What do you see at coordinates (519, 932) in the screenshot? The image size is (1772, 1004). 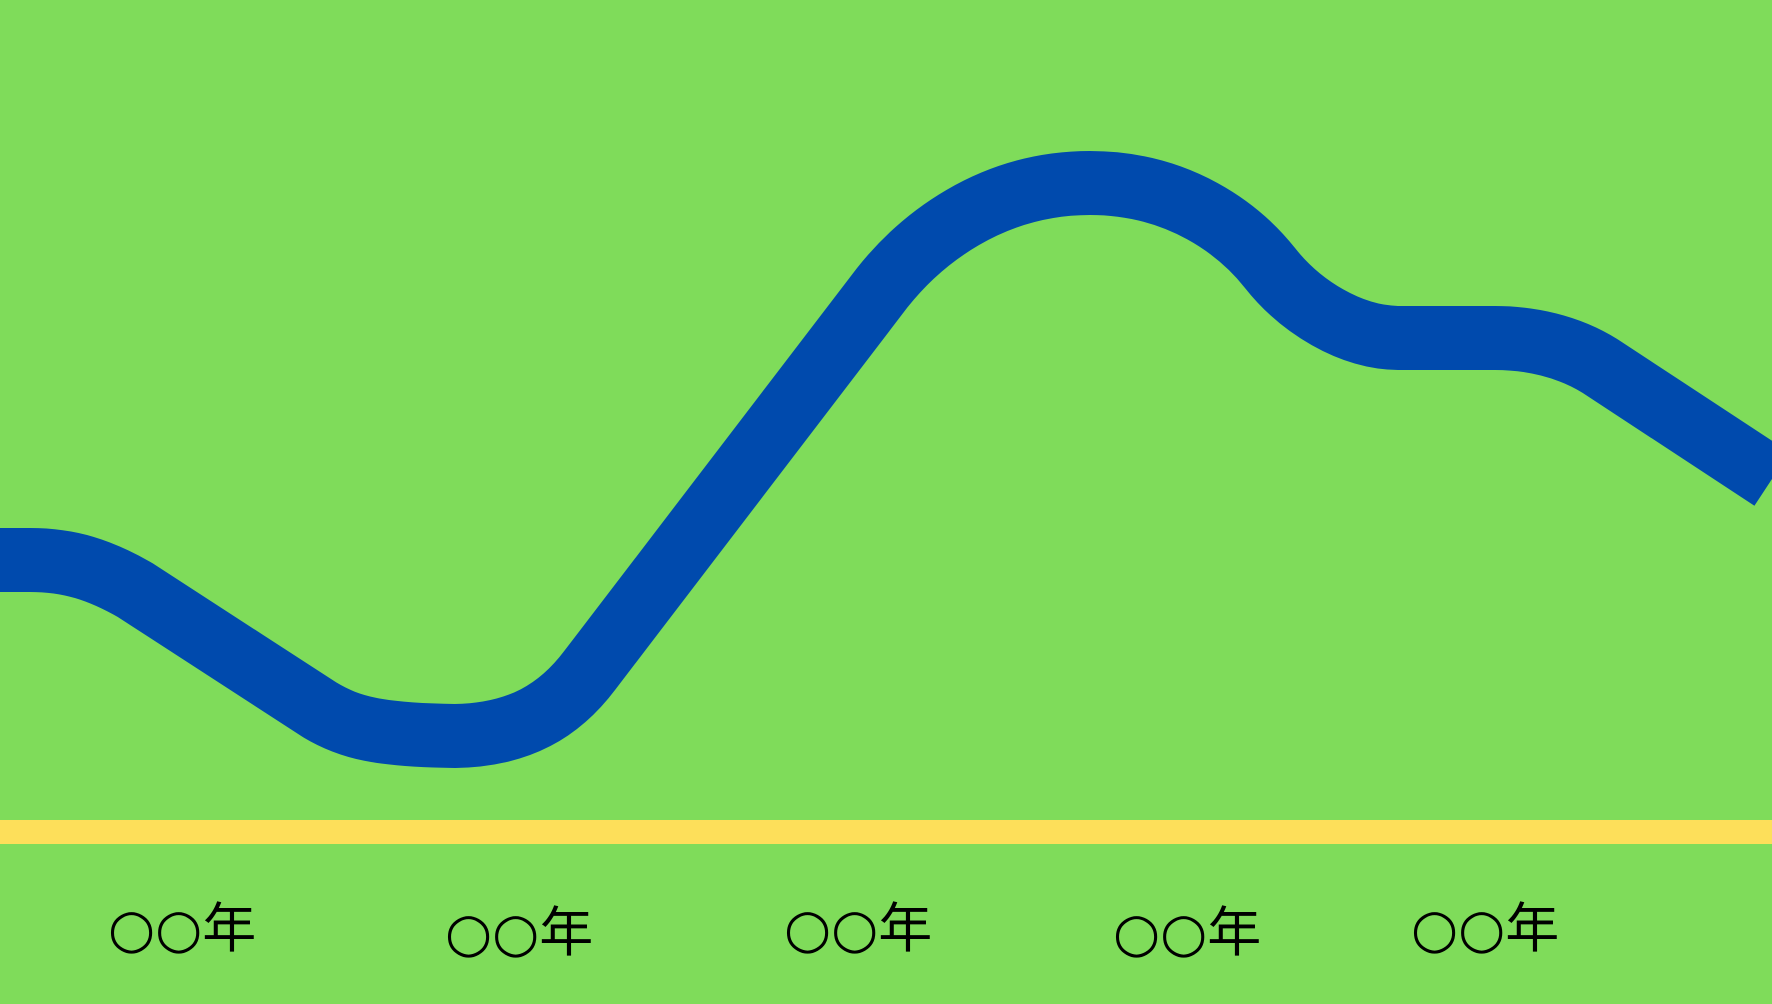 I see `year-label-2: ○○年` at bounding box center [519, 932].